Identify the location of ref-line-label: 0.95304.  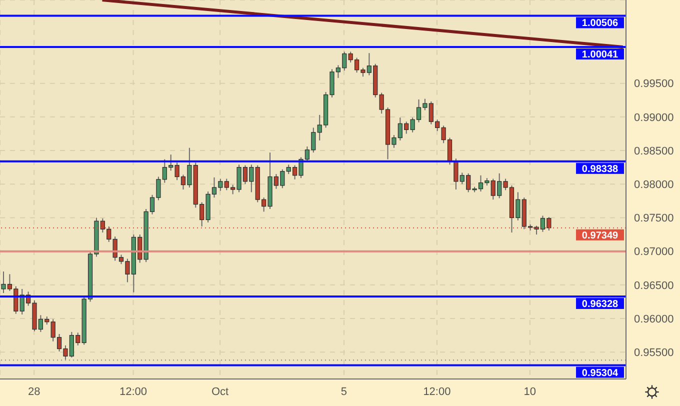
(600, 373).